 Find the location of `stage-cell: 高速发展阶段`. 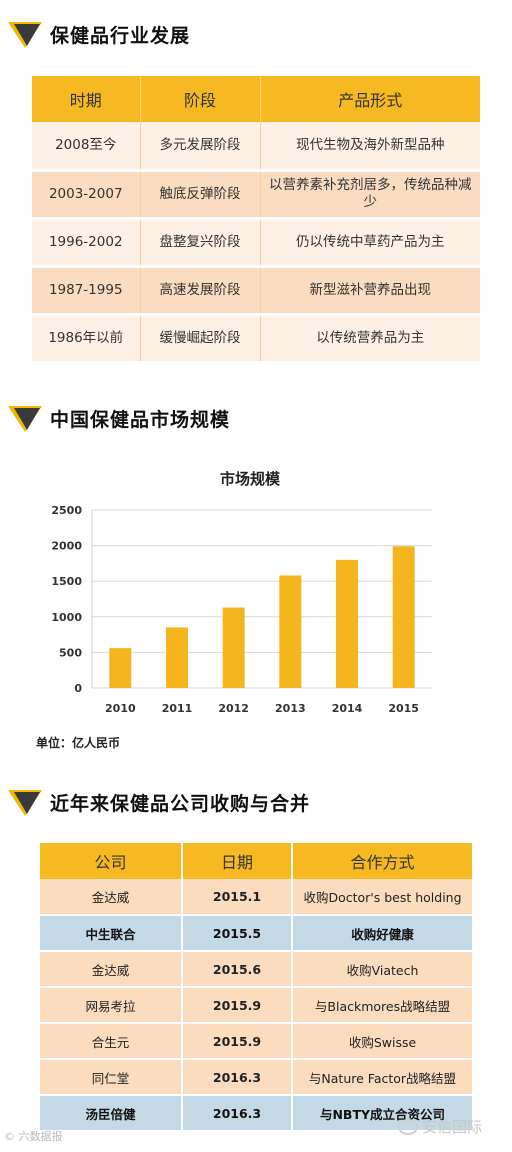

stage-cell: 高速发展阶段 is located at coordinates (200, 291).